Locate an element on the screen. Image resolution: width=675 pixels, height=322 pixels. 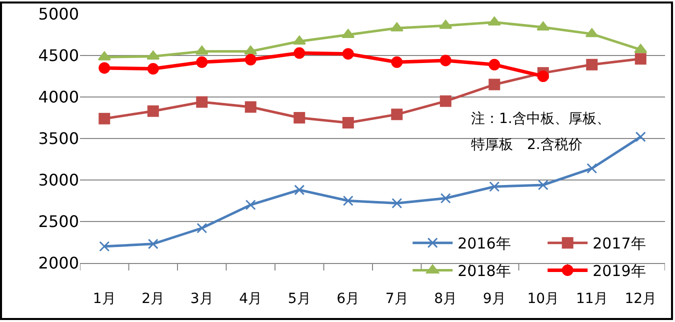
x-tick-label: 4月 is located at coordinates (250, 298).